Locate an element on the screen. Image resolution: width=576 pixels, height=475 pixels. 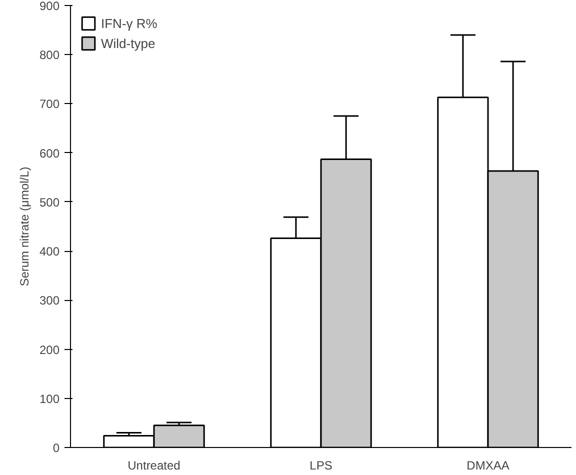
x-tick-label: LPS is located at coordinates (321, 465).